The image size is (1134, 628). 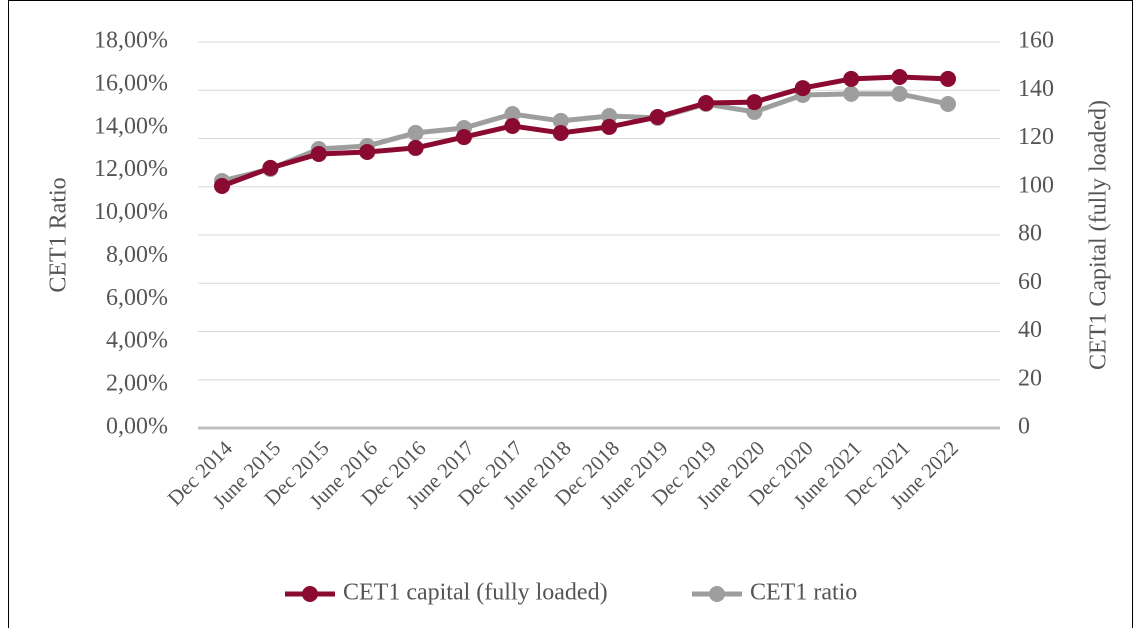 I want to click on y2-tick-label: 0, so click(x=1024, y=427).